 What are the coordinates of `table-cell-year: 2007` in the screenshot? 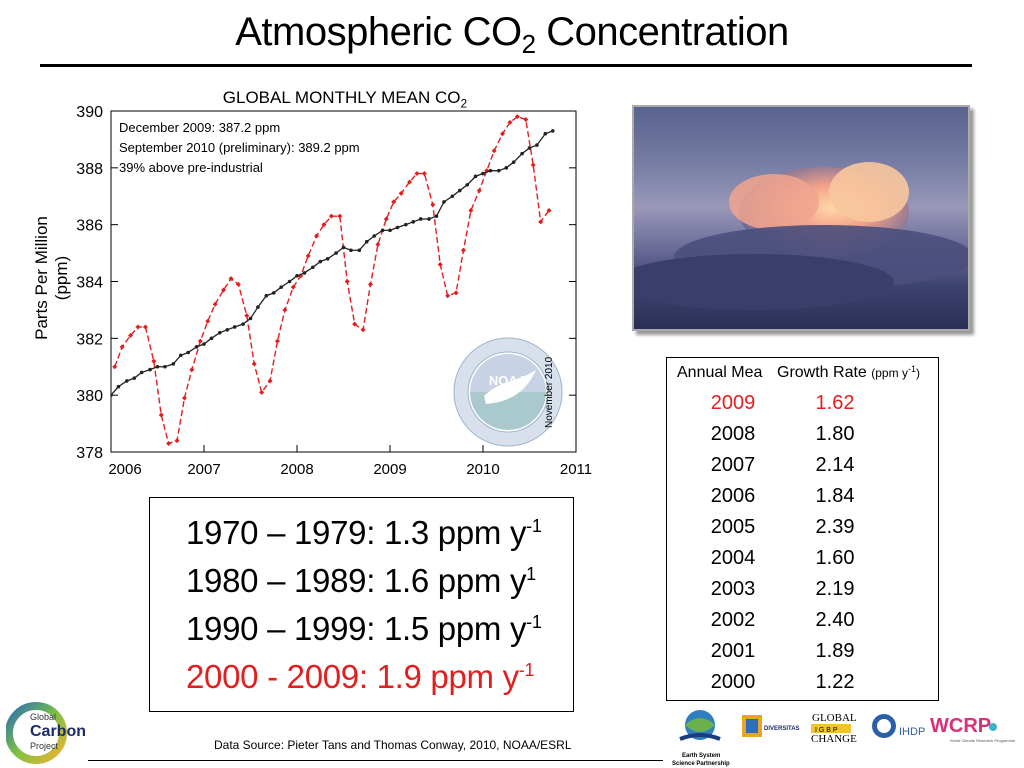 It's located at (733, 465).